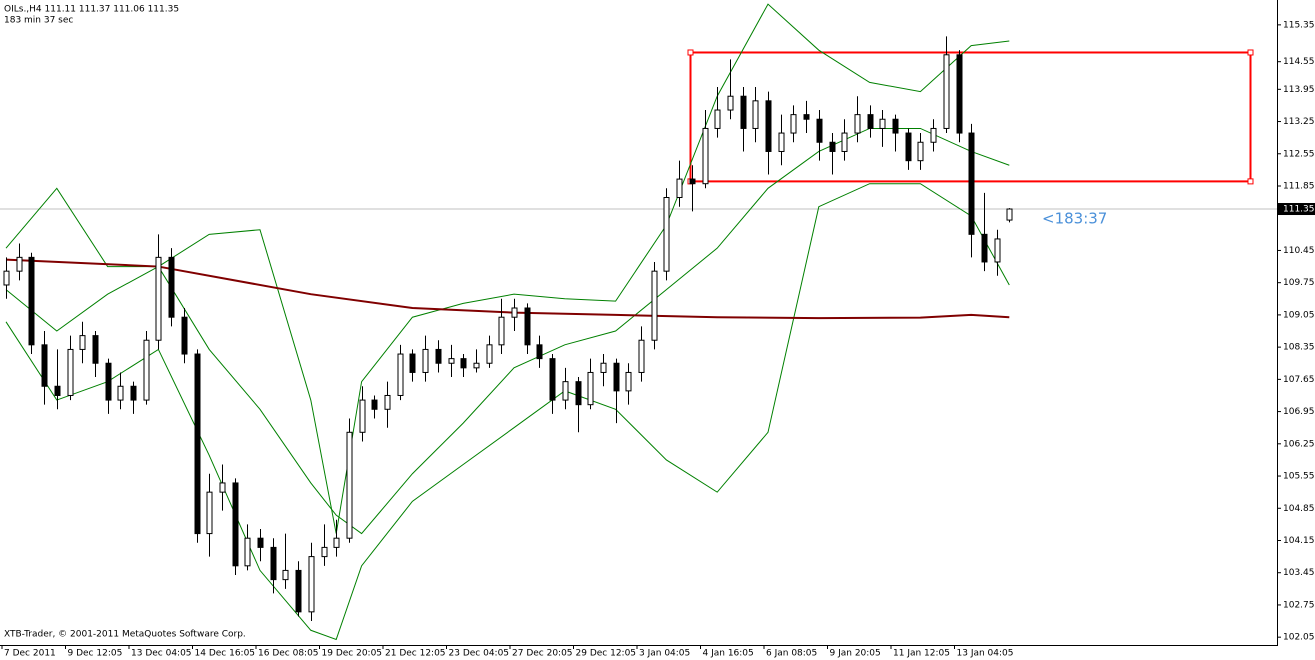  Describe the element at coordinates (542, 654) in the screenshot. I see `x-tick-label: 27 Dec 20:05` at that location.